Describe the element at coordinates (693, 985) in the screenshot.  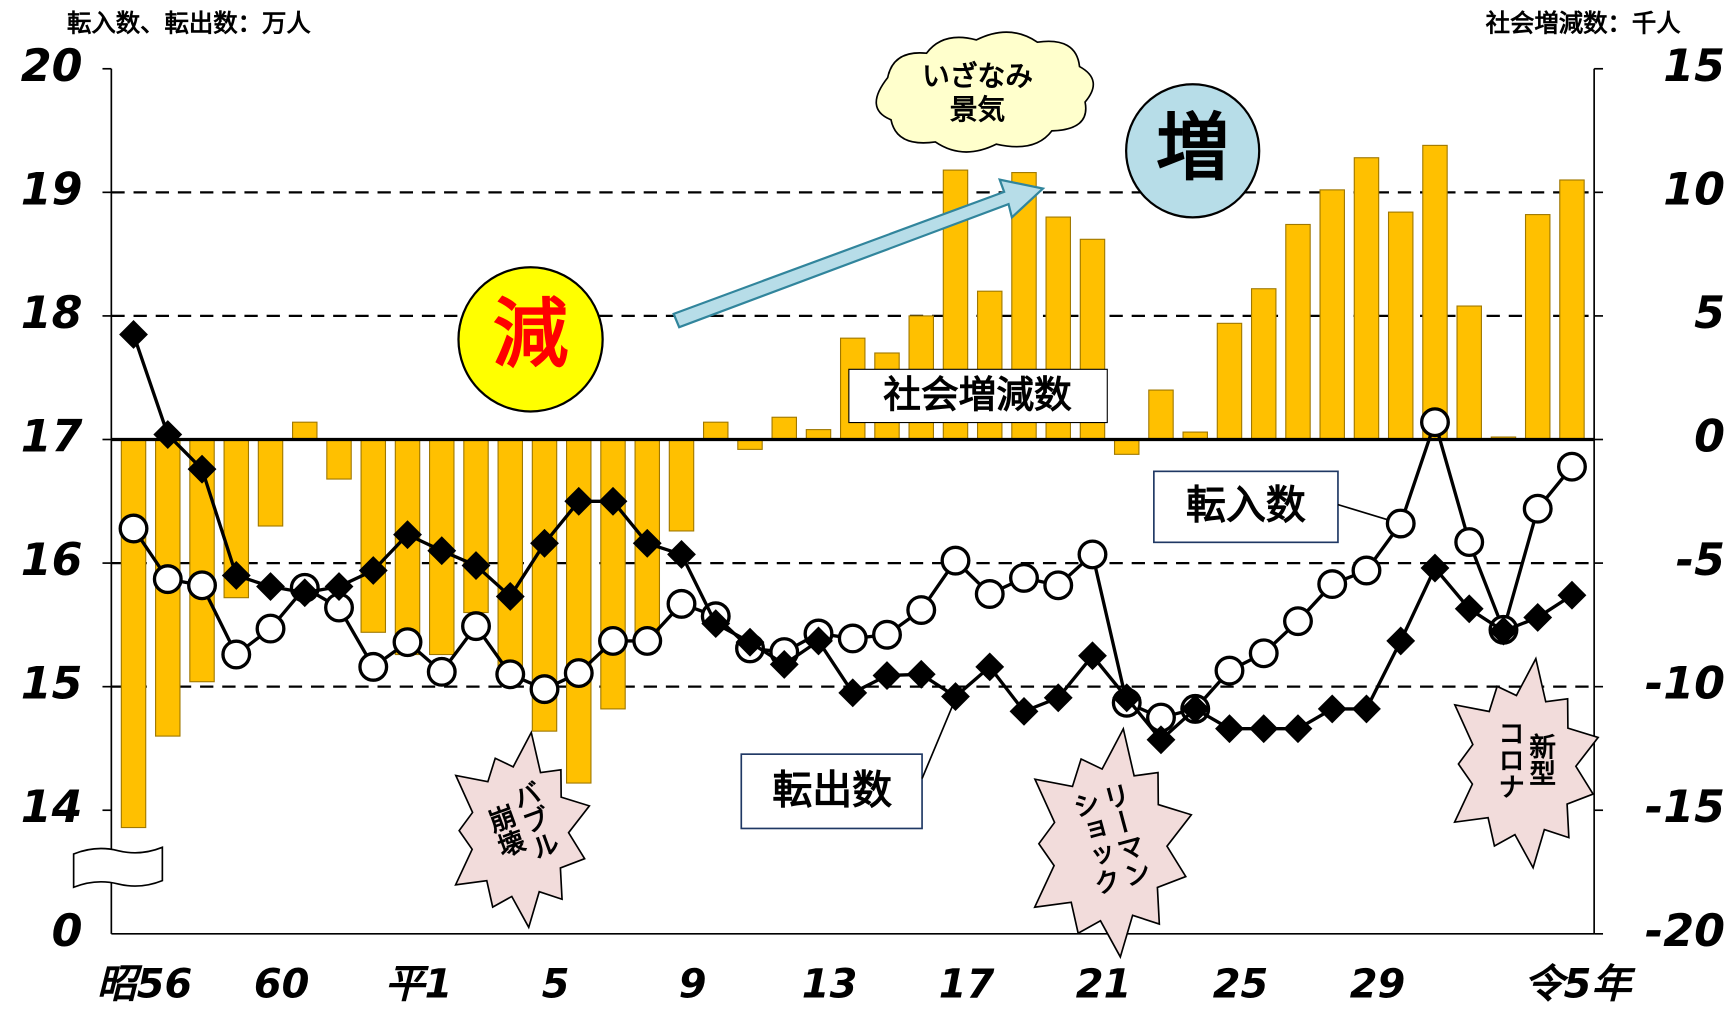
I see `x-tick-label: 9` at that location.